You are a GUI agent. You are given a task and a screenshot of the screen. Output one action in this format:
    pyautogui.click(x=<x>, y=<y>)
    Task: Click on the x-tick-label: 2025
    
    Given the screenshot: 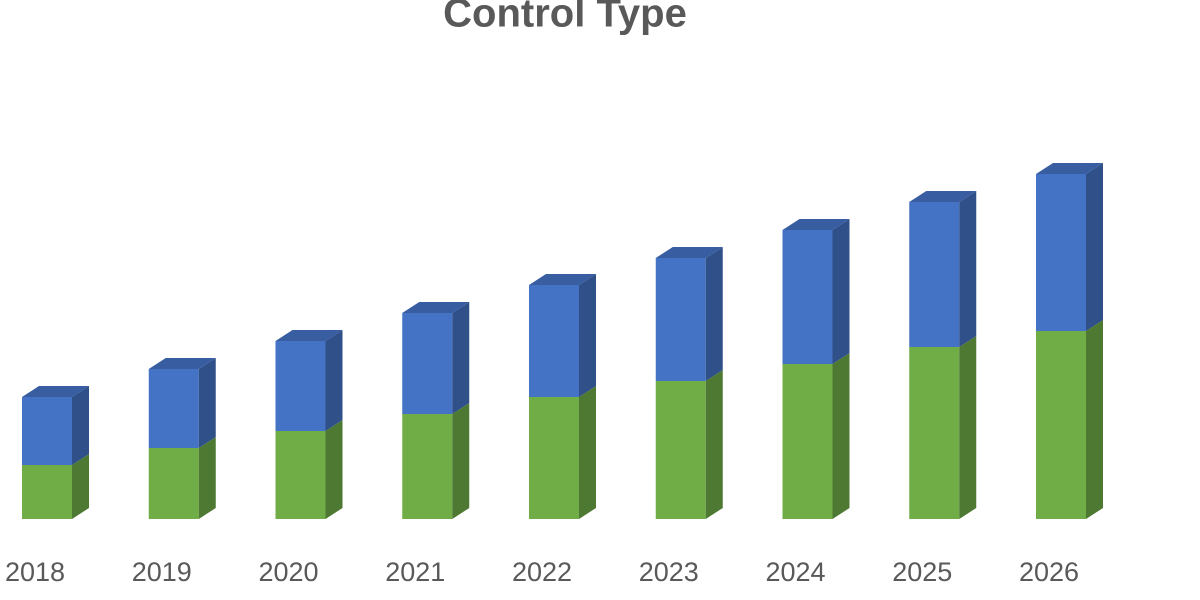 What is the action you would take?
    pyautogui.click(x=922, y=572)
    